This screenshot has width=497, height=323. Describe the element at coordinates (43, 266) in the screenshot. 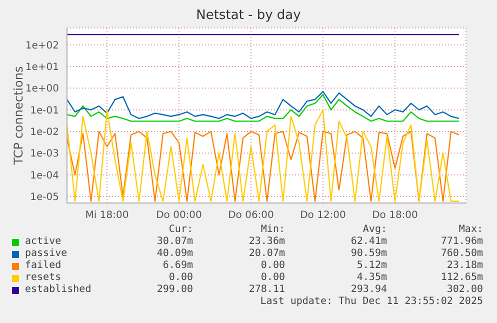

I see `legend-label: failed` at that location.